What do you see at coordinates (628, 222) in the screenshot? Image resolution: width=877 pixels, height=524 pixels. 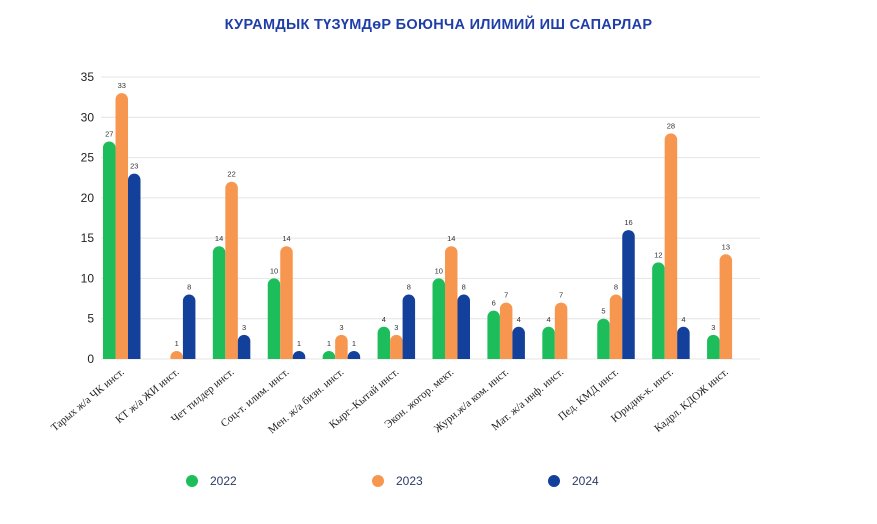 I see `data-label: 16` at bounding box center [628, 222].